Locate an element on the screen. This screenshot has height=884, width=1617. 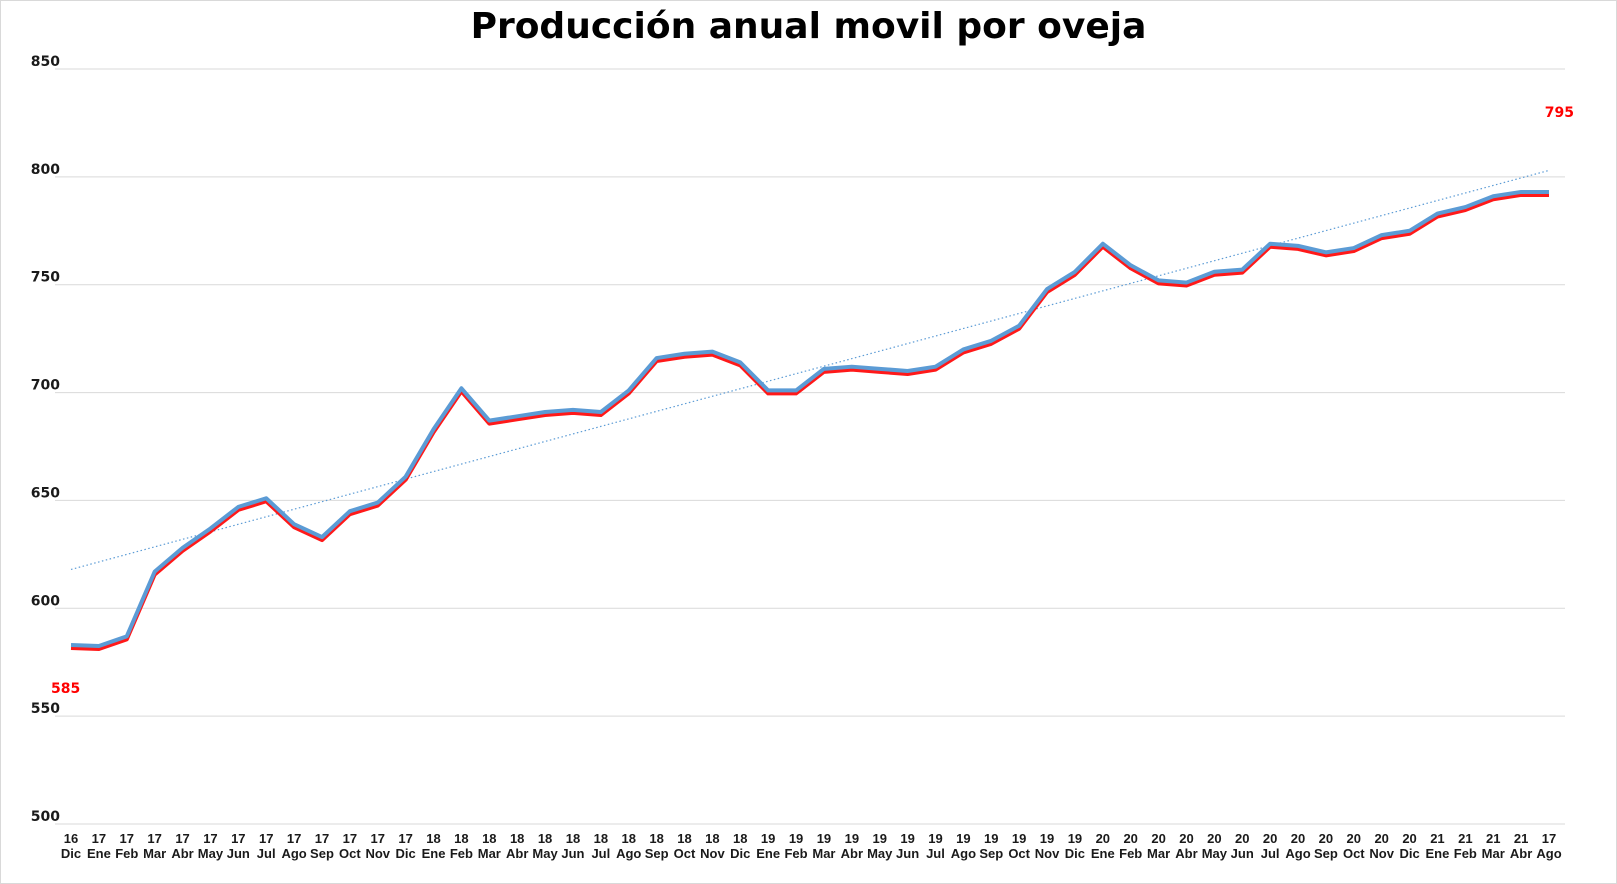
y-axis-ticks: 500 550 600 650 700 750 800 850 is located at coordinates (45, 439).